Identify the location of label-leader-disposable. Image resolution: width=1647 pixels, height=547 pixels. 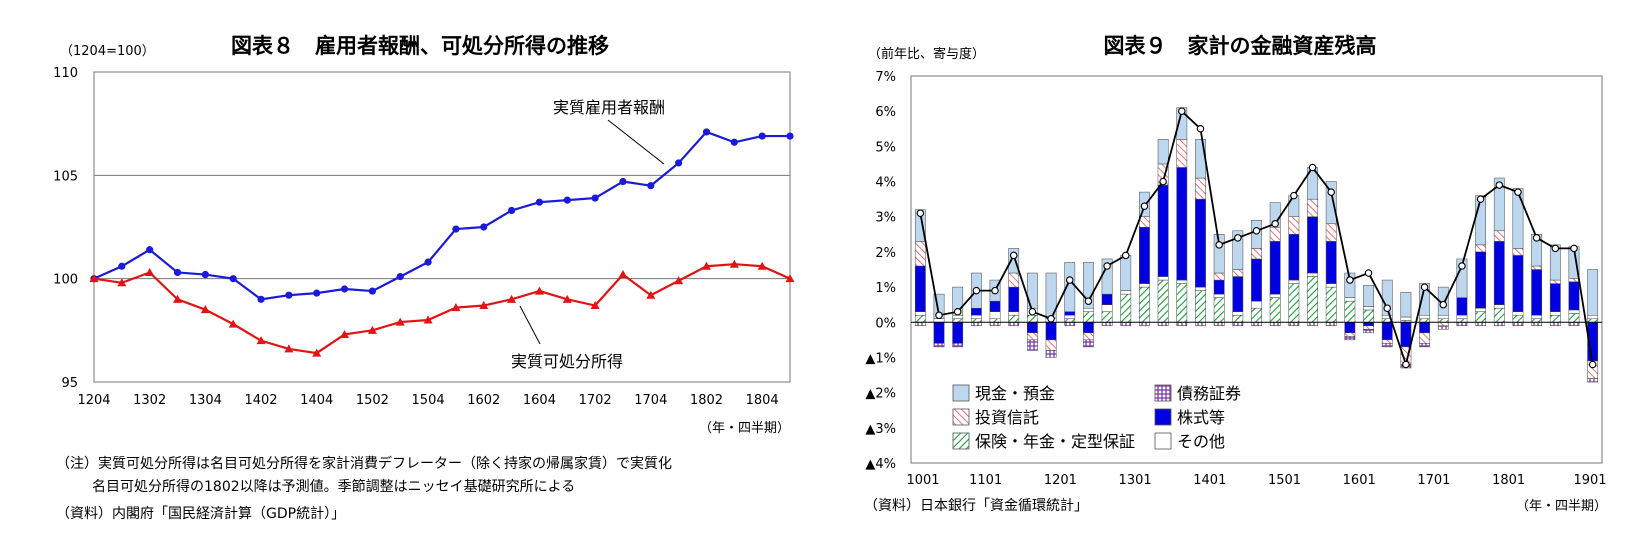
(530, 325).